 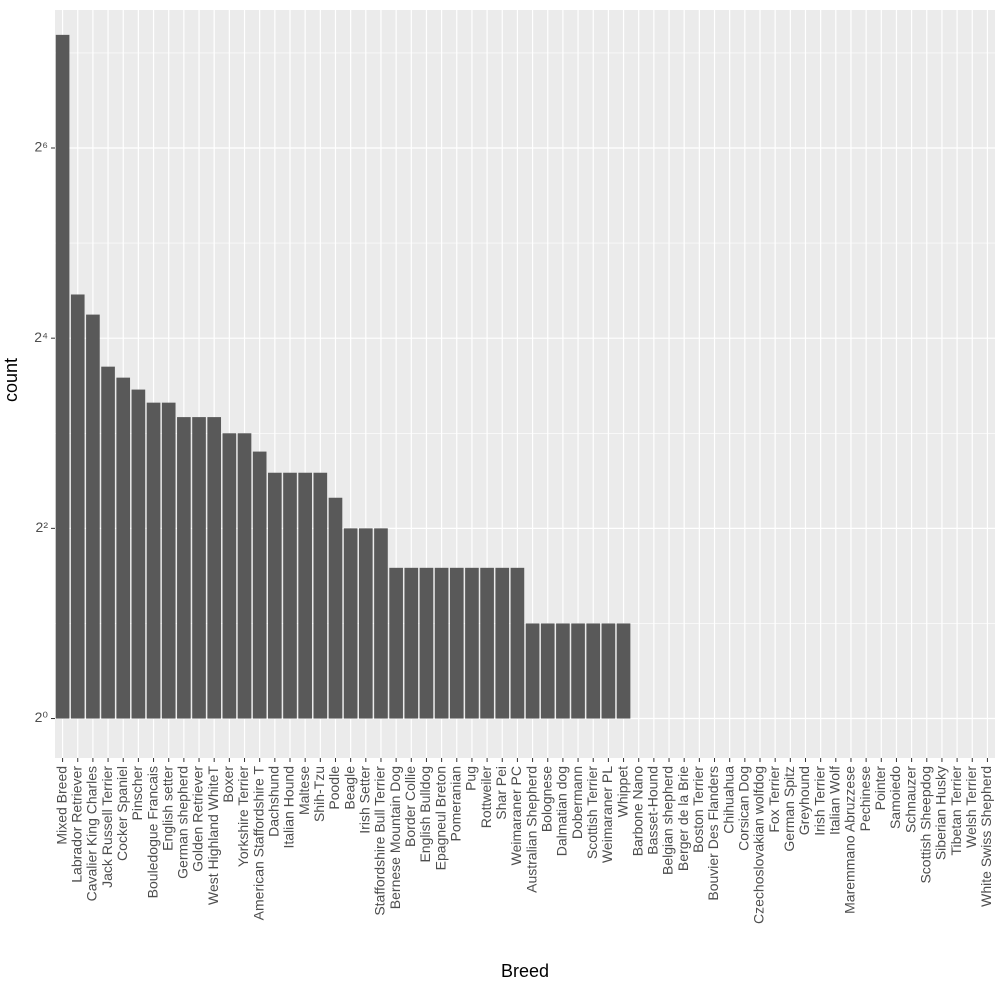 What do you see at coordinates (410, 806) in the screenshot?
I see `x-tick-label: Border Collie` at bounding box center [410, 806].